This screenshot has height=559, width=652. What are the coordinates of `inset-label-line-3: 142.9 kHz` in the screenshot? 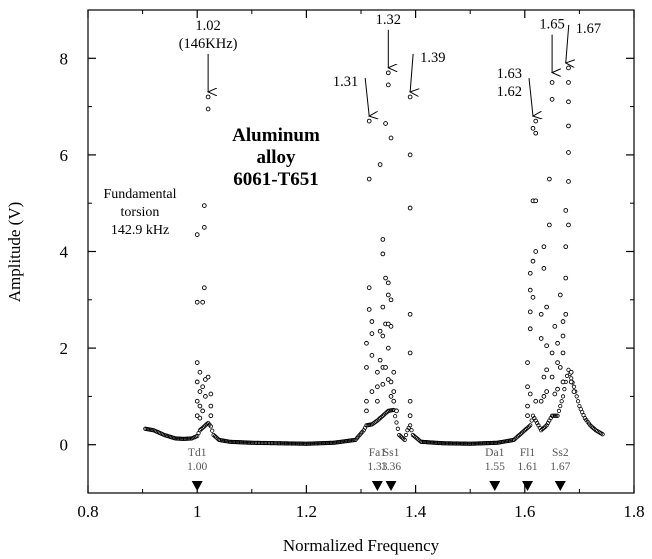 It's located at (140, 230).